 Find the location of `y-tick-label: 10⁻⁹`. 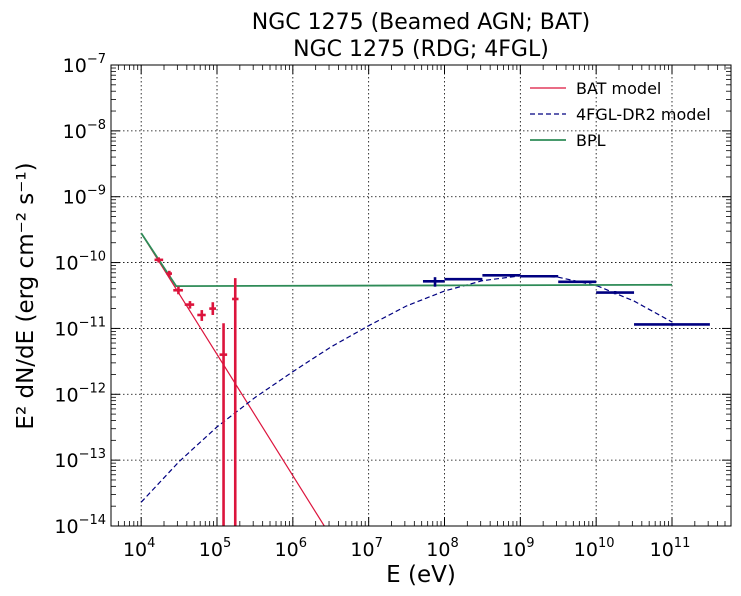

y-tick-label: 10⁻⁹ is located at coordinates (84, 196).